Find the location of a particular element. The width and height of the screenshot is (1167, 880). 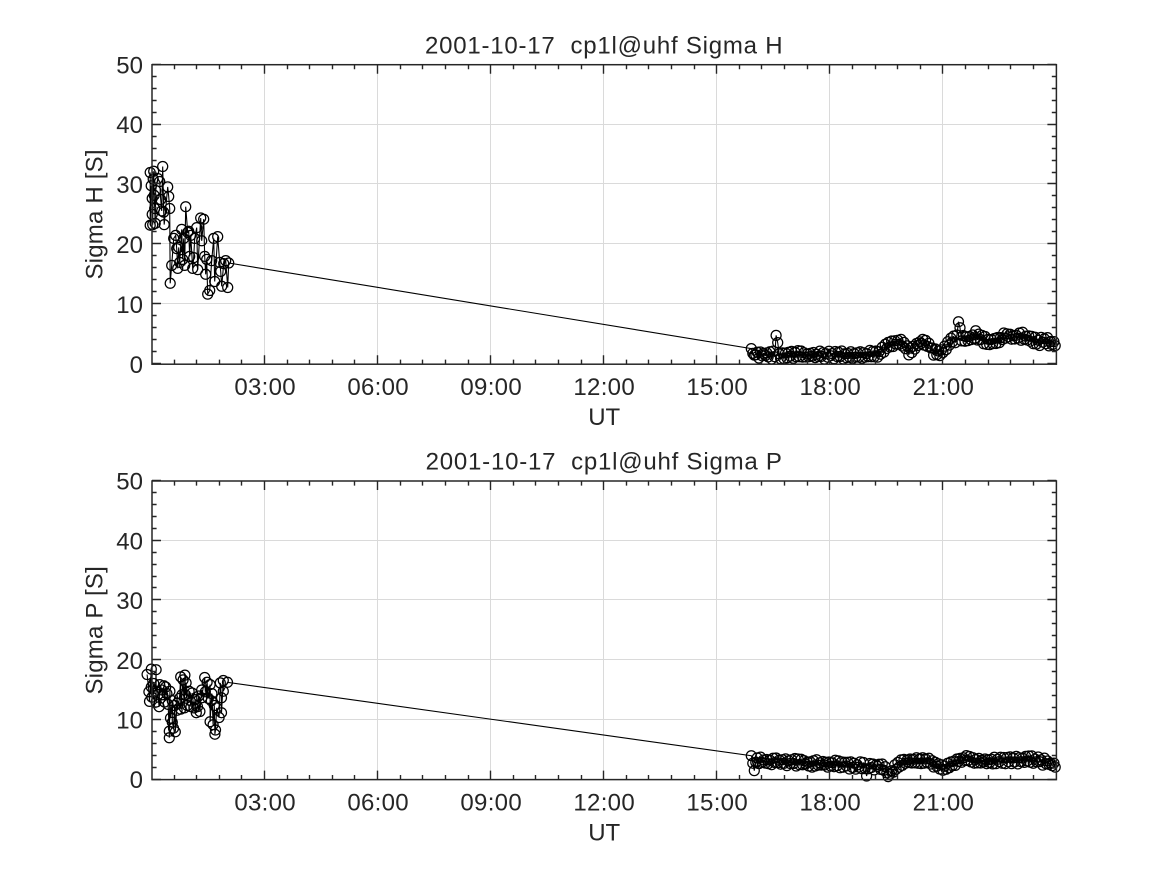

svg-text: 2001-10-17 cp1l@uhf Sigma P is located at coordinates (604, 462).